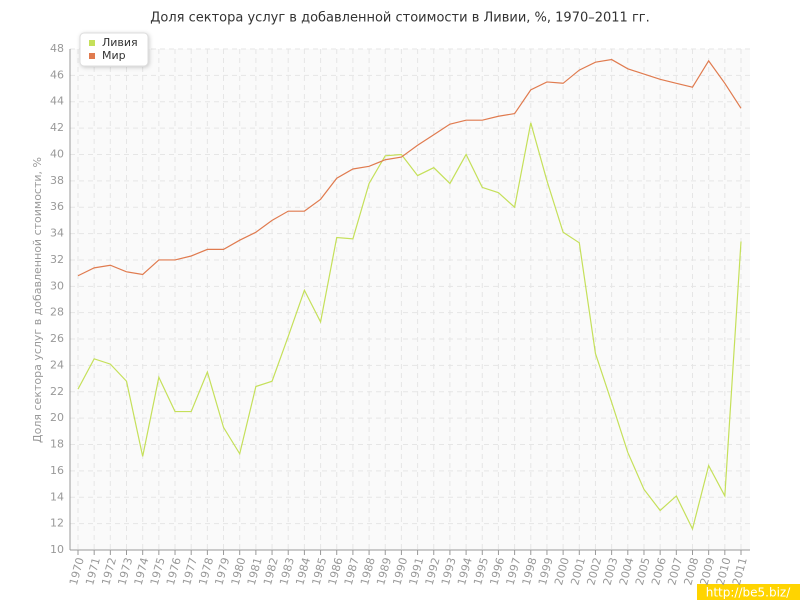 The height and width of the screenshot is (600, 800). Describe the element at coordinates (57, 523) in the screenshot. I see `y-tick-label: 12` at that location.